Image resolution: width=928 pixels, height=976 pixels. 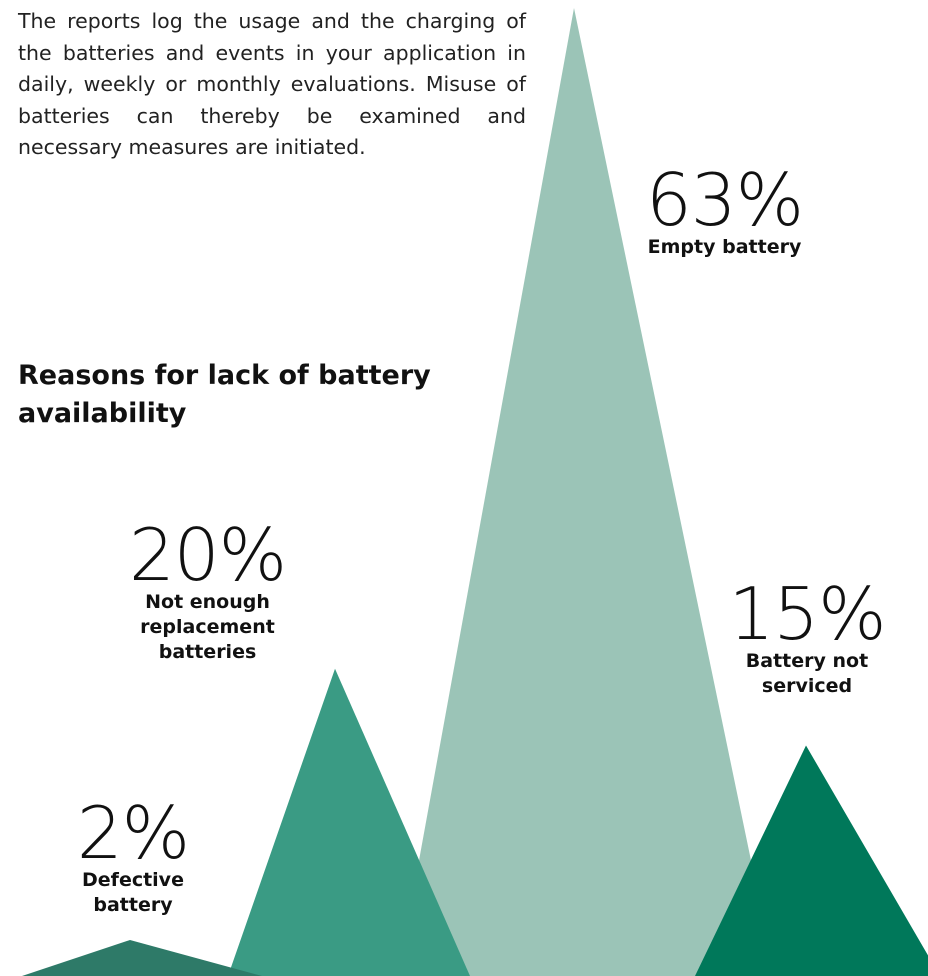 What do you see at coordinates (207, 555) in the screenshot?
I see `value-label-replacement: 20%` at bounding box center [207, 555].